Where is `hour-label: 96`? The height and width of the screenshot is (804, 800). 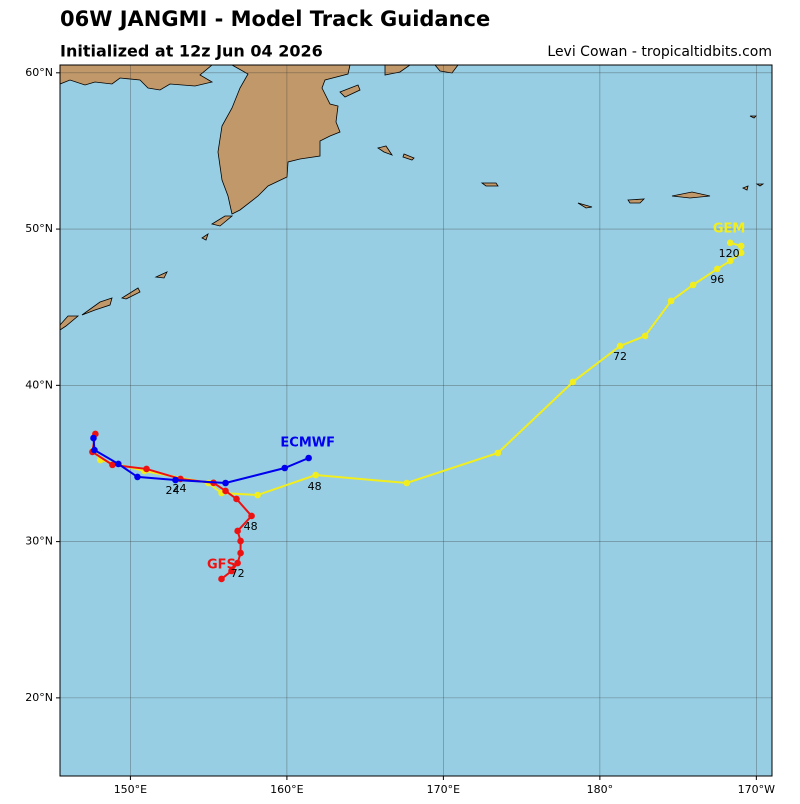 hour-label: 96 is located at coordinates (717, 279).